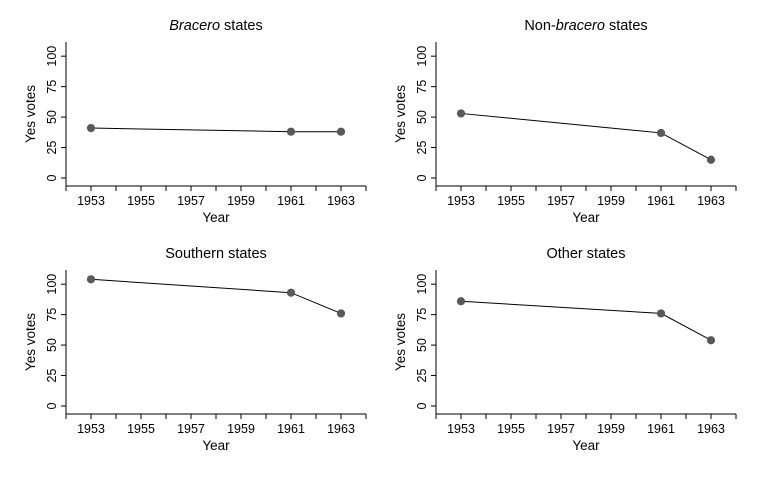 The height and width of the screenshot is (479, 760). What do you see at coordinates (540, 26) in the screenshot?
I see `chart-title-part: Non-` at bounding box center [540, 26].